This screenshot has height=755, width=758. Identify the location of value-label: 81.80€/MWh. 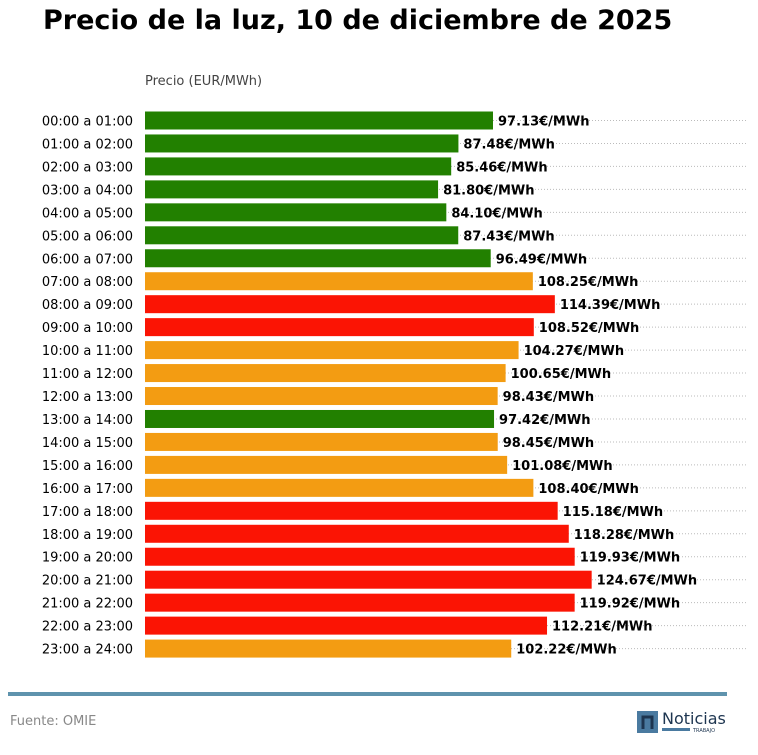
(488, 190).